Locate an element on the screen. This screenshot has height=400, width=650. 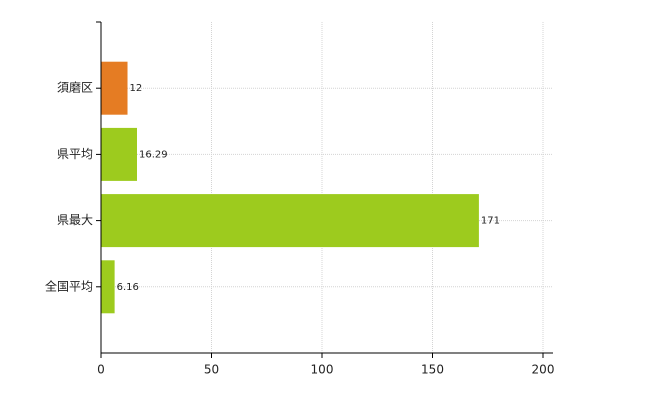
x-tick-label: 50 is located at coordinates (211, 370).